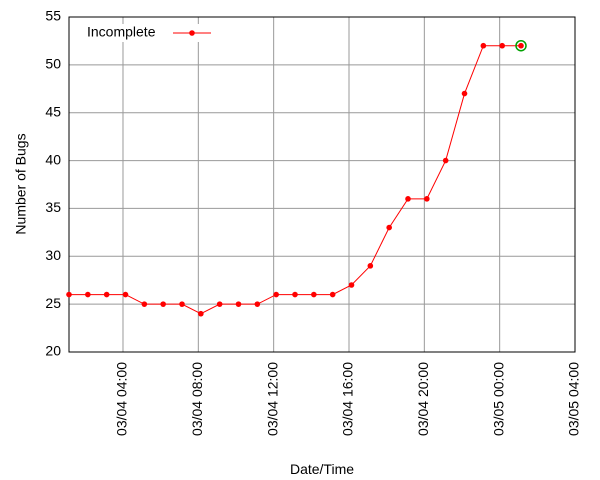 Image resolution: width=600 pixels, height=480 pixels. Describe the element at coordinates (21, 183) in the screenshot. I see `y-axis-label: Number of Bugs` at that location.